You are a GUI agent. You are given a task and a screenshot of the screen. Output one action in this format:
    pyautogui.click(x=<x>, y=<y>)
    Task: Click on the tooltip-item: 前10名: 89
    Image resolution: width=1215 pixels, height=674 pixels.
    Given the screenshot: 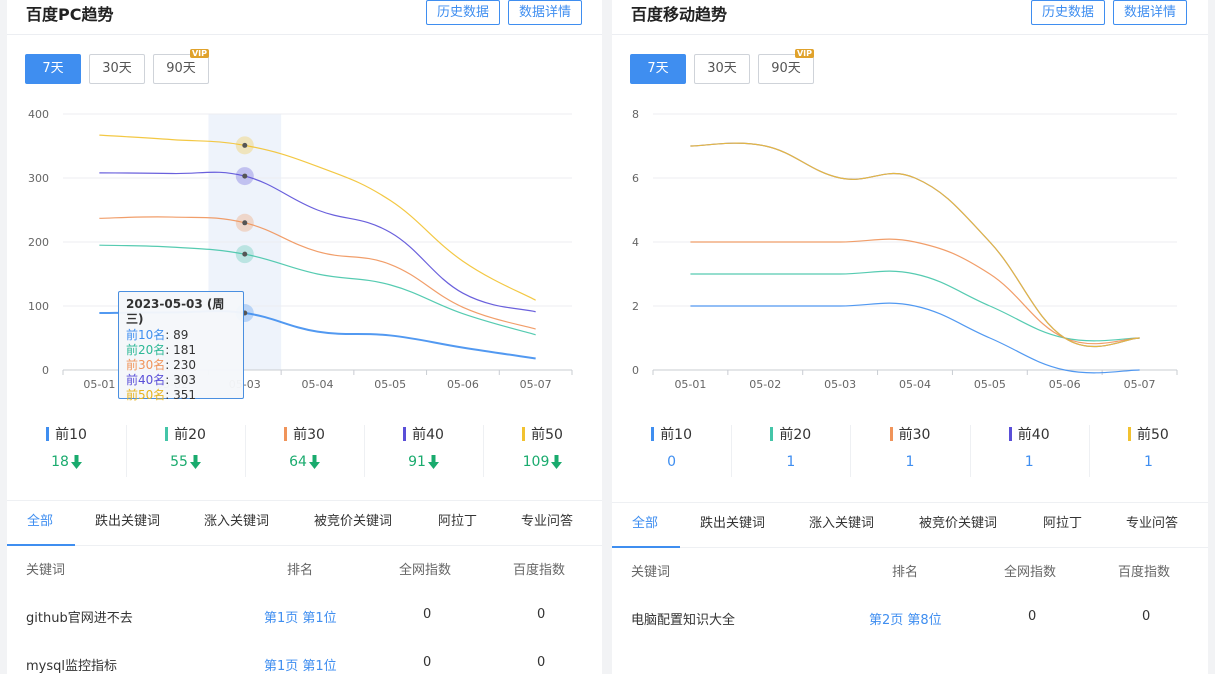 What is the action you would take?
    pyautogui.click(x=157, y=335)
    